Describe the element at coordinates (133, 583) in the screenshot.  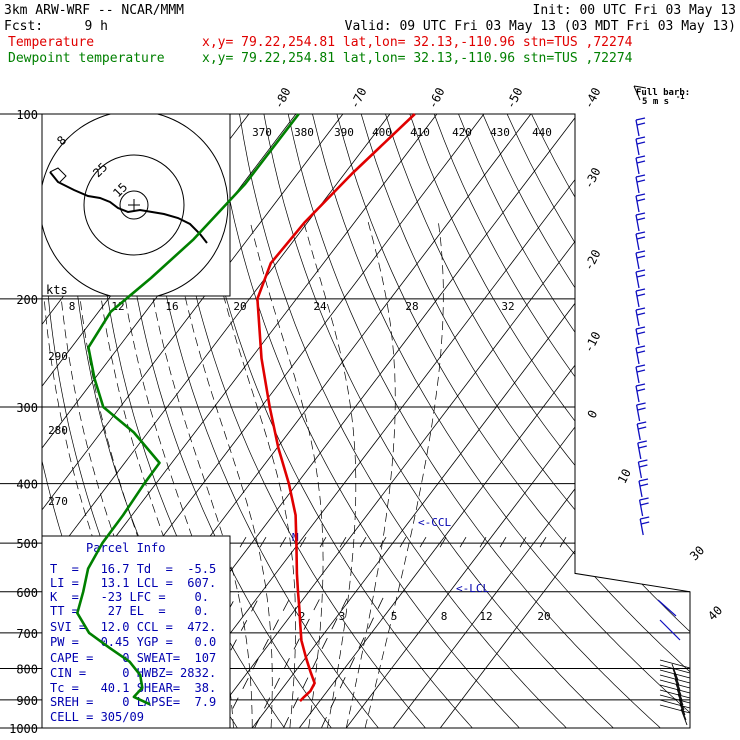
I see `parcel-row: LI = 13.1 LCL = 607.` at that location.